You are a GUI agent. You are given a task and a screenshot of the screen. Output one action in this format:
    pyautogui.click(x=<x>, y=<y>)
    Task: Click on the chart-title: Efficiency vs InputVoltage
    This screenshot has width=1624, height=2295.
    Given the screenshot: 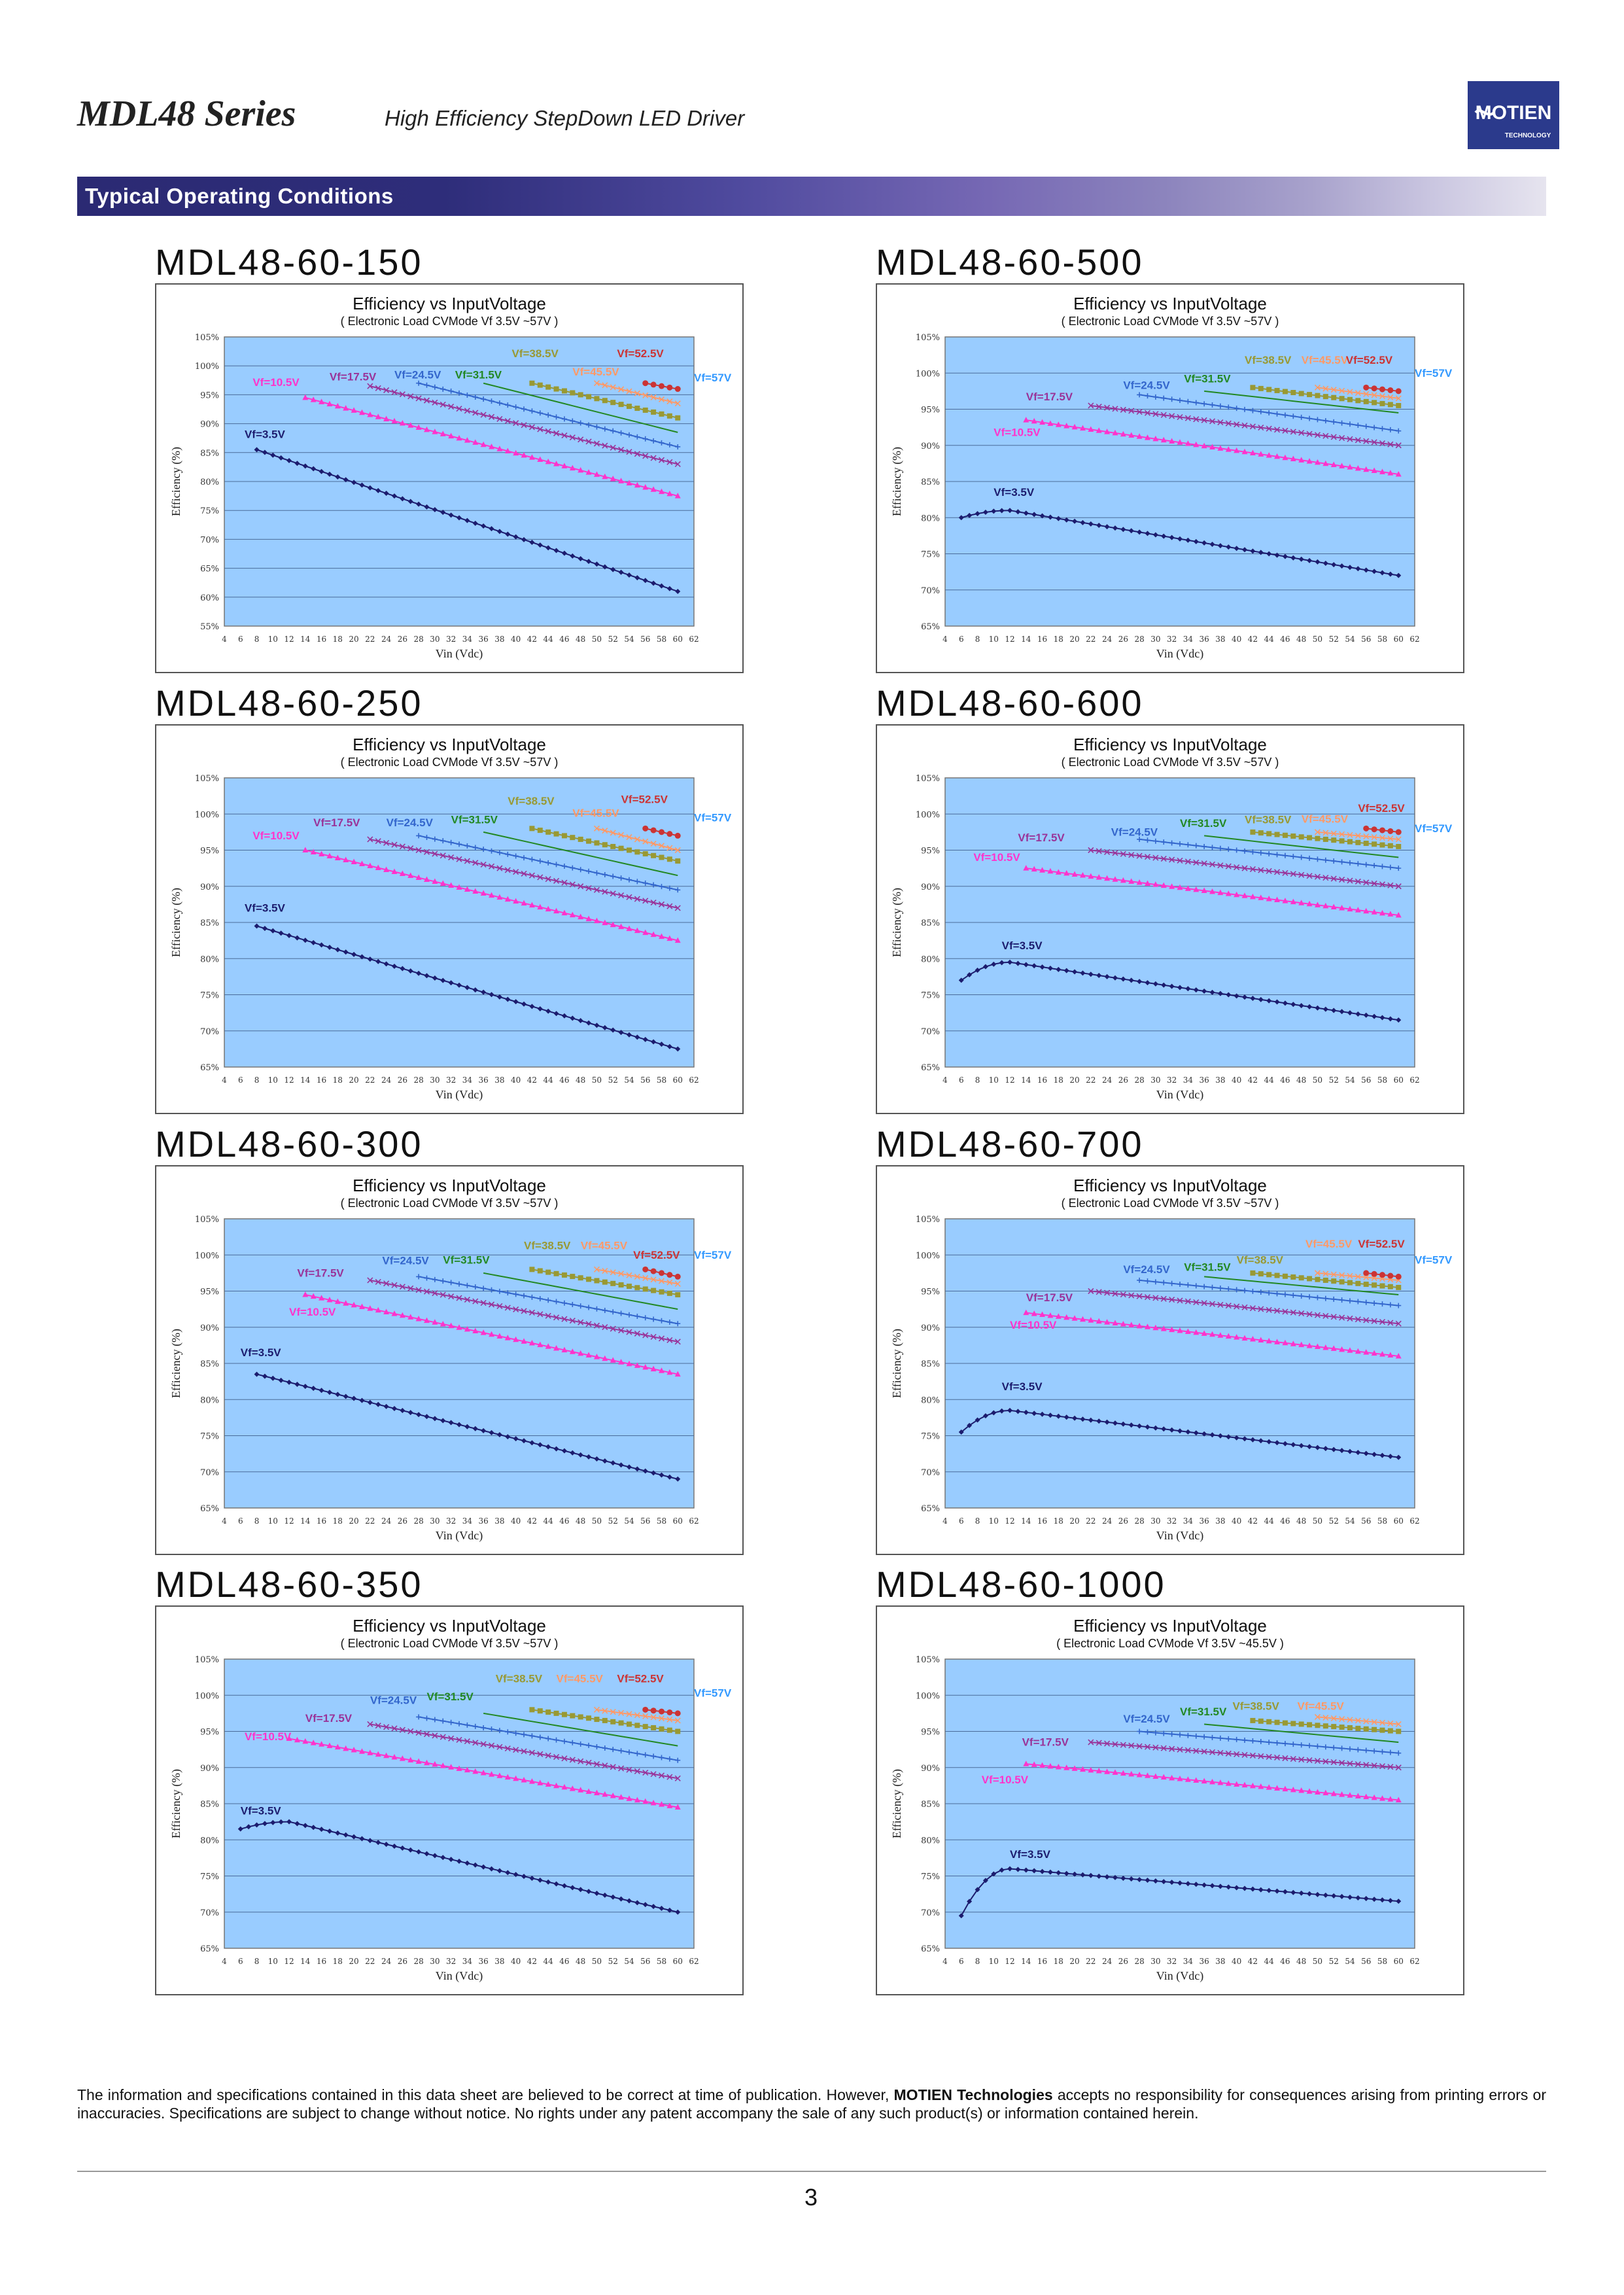 What is the action you would take?
    pyautogui.click(x=449, y=744)
    